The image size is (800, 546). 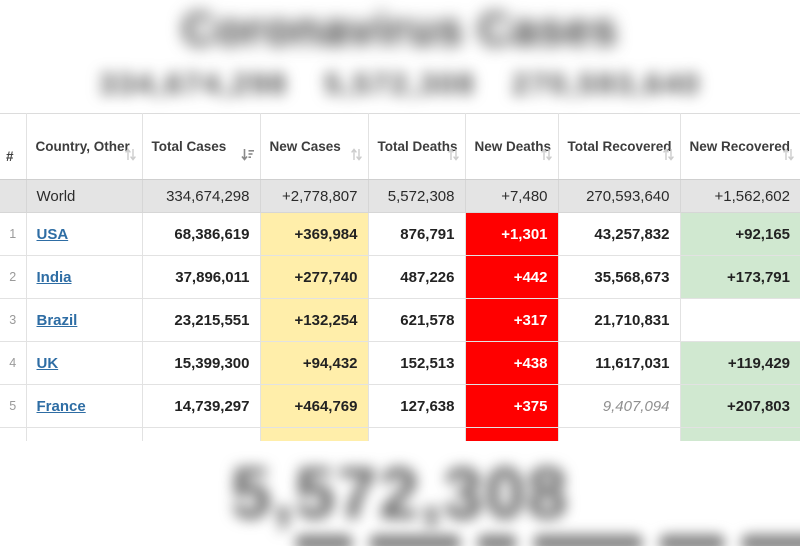 I want to click on new_recovered-cell: +173,791, so click(x=739, y=277).